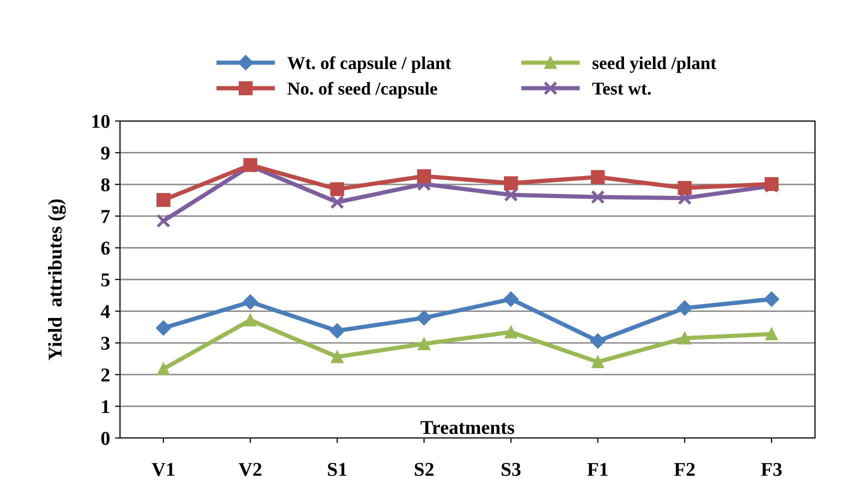 The width and height of the screenshot is (843, 493). I want to click on x-tick-label: F1, so click(597, 469).